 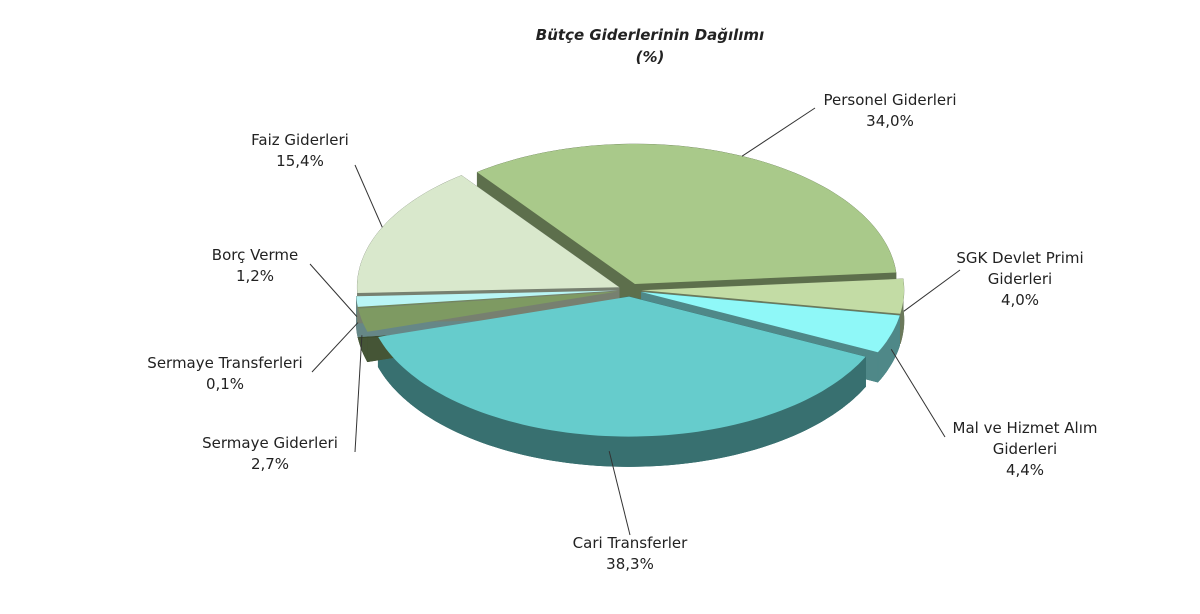 What do you see at coordinates (630, 564) in the screenshot?
I see `value-label: 38,3%` at bounding box center [630, 564].